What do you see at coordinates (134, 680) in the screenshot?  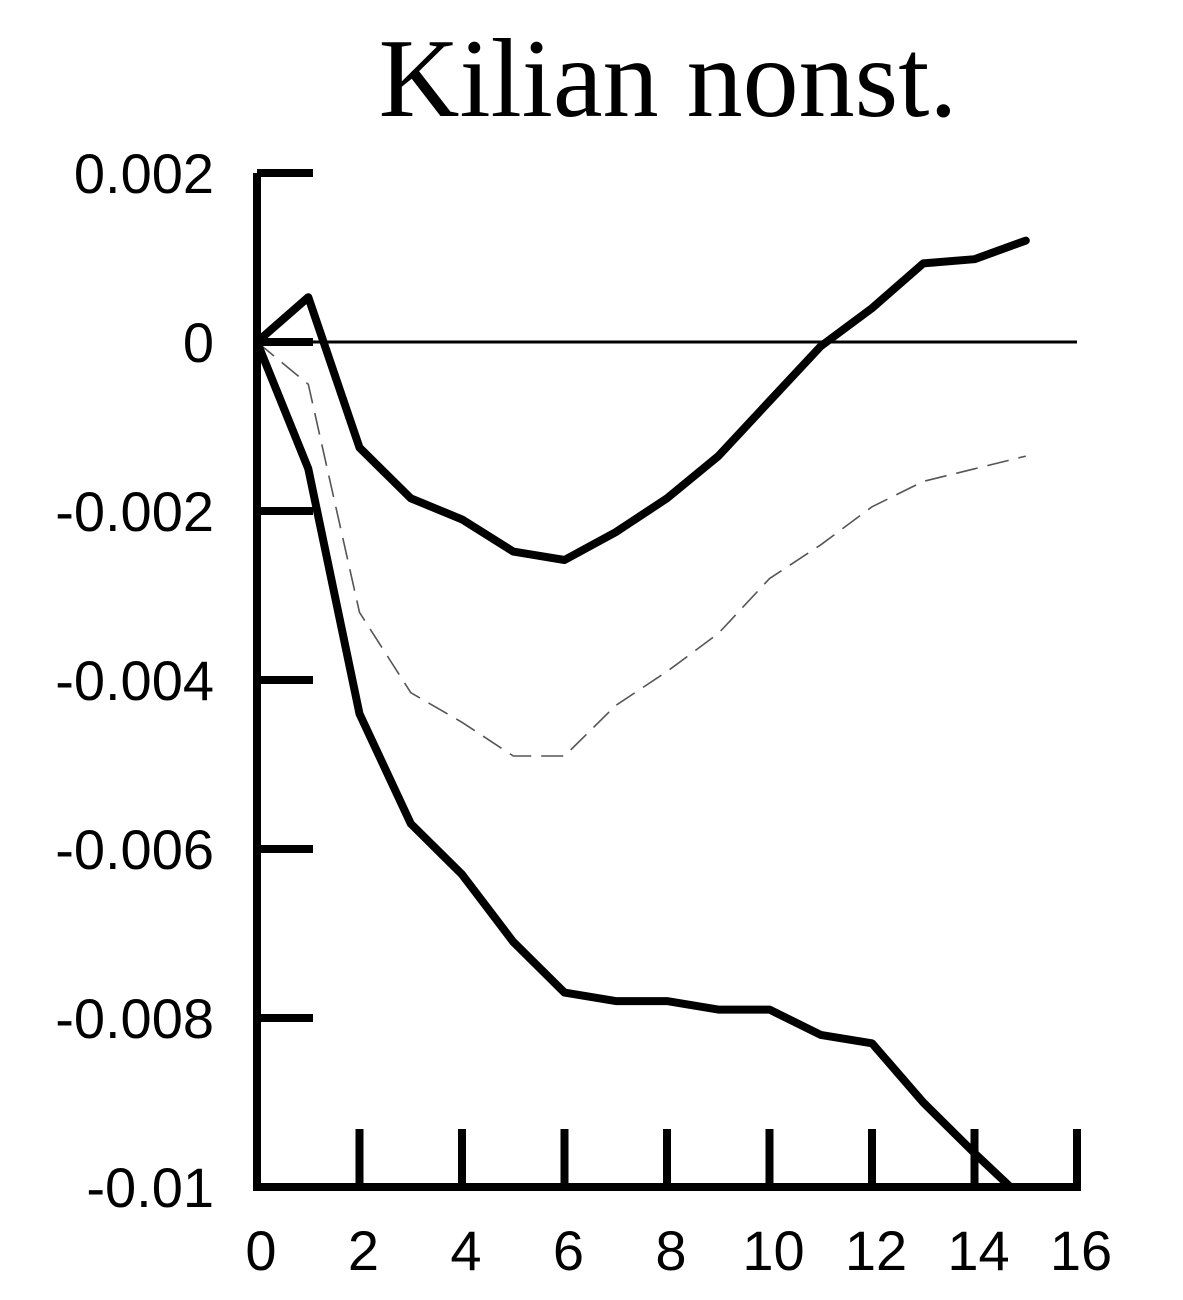 I see `y-tick-label: -0.004` at bounding box center [134, 680].